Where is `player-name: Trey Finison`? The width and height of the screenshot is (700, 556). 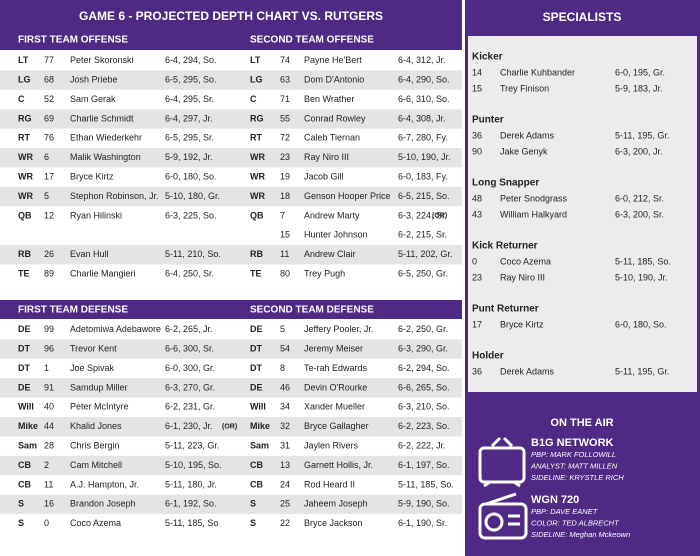
player-name: Trey Finison is located at coordinates (524, 88).